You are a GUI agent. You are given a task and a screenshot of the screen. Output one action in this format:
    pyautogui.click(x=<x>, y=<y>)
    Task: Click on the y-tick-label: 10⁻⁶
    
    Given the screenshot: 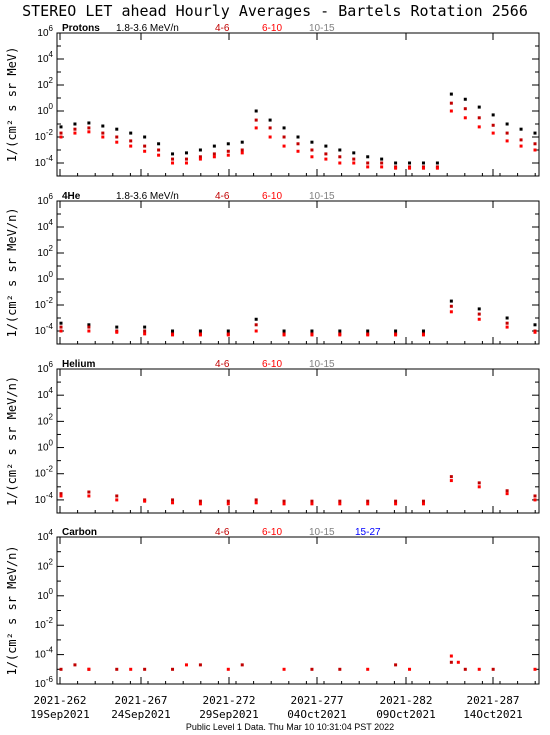 What is the action you would take?
    pyautogui.click(x=44, y=682)
    